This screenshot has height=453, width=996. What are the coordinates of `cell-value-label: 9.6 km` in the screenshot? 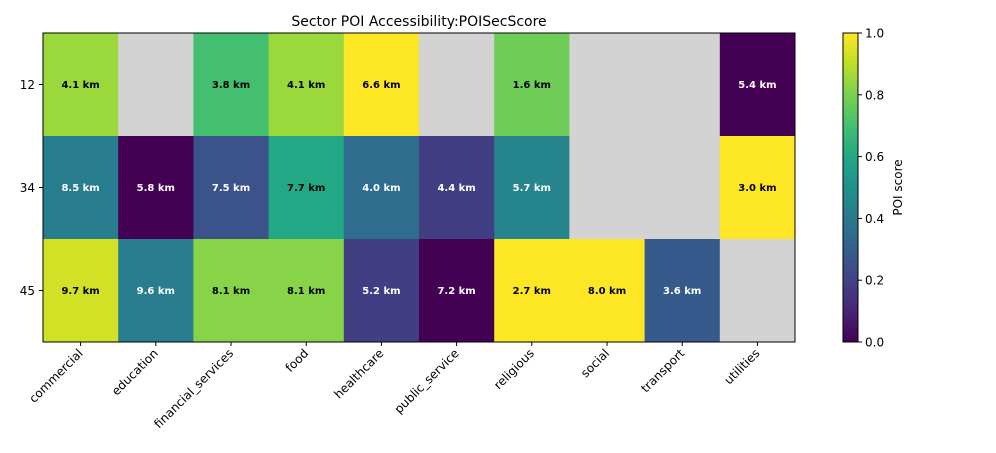 It's located at (156, 291).